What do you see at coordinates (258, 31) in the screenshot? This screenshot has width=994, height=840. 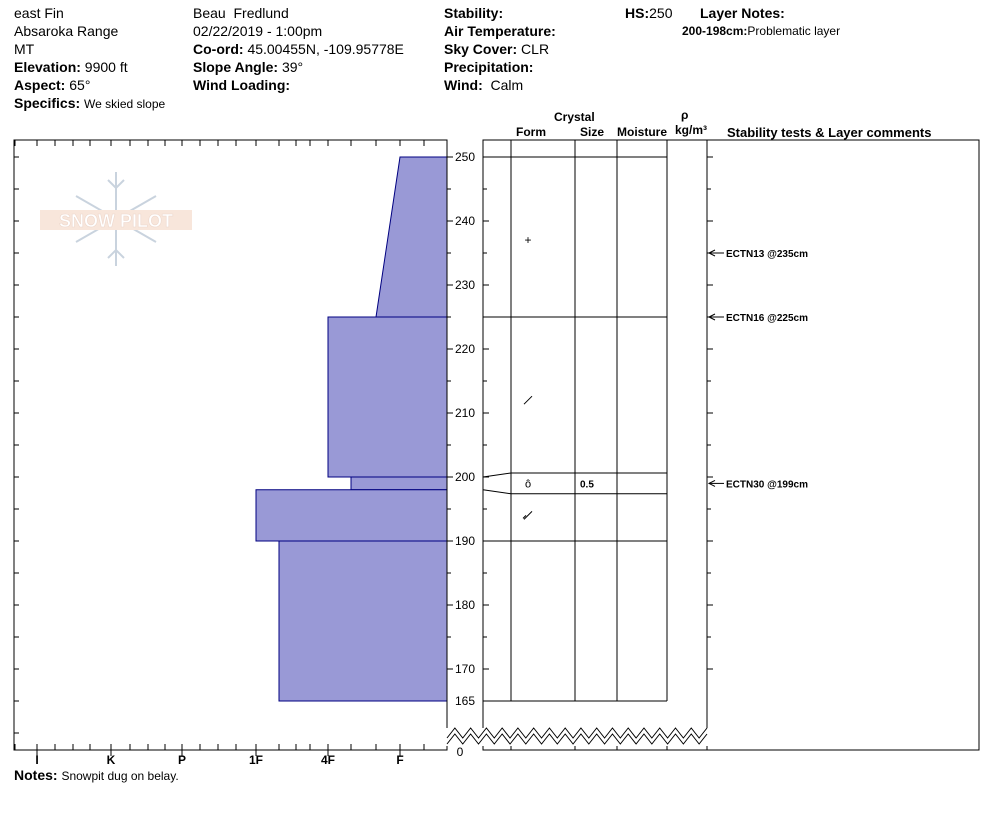 I see `observation-datetime: 02/22/2019 - 1:00pm` at bounding box center [258, 31].